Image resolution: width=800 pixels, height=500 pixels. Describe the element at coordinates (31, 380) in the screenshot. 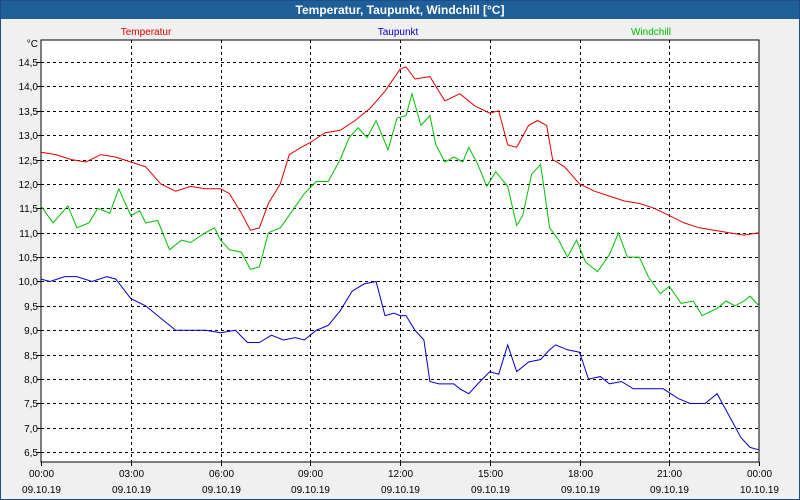

I see `y-tick-label: 8,0` at that location.